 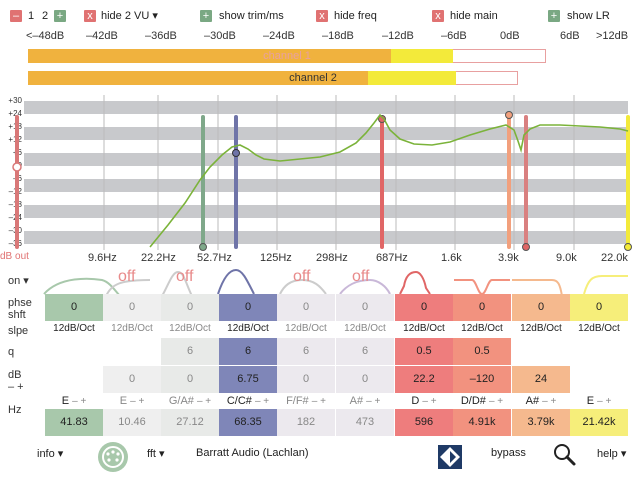 I want to click on db-scale-label: >12dB, so click(x=612, y=36).